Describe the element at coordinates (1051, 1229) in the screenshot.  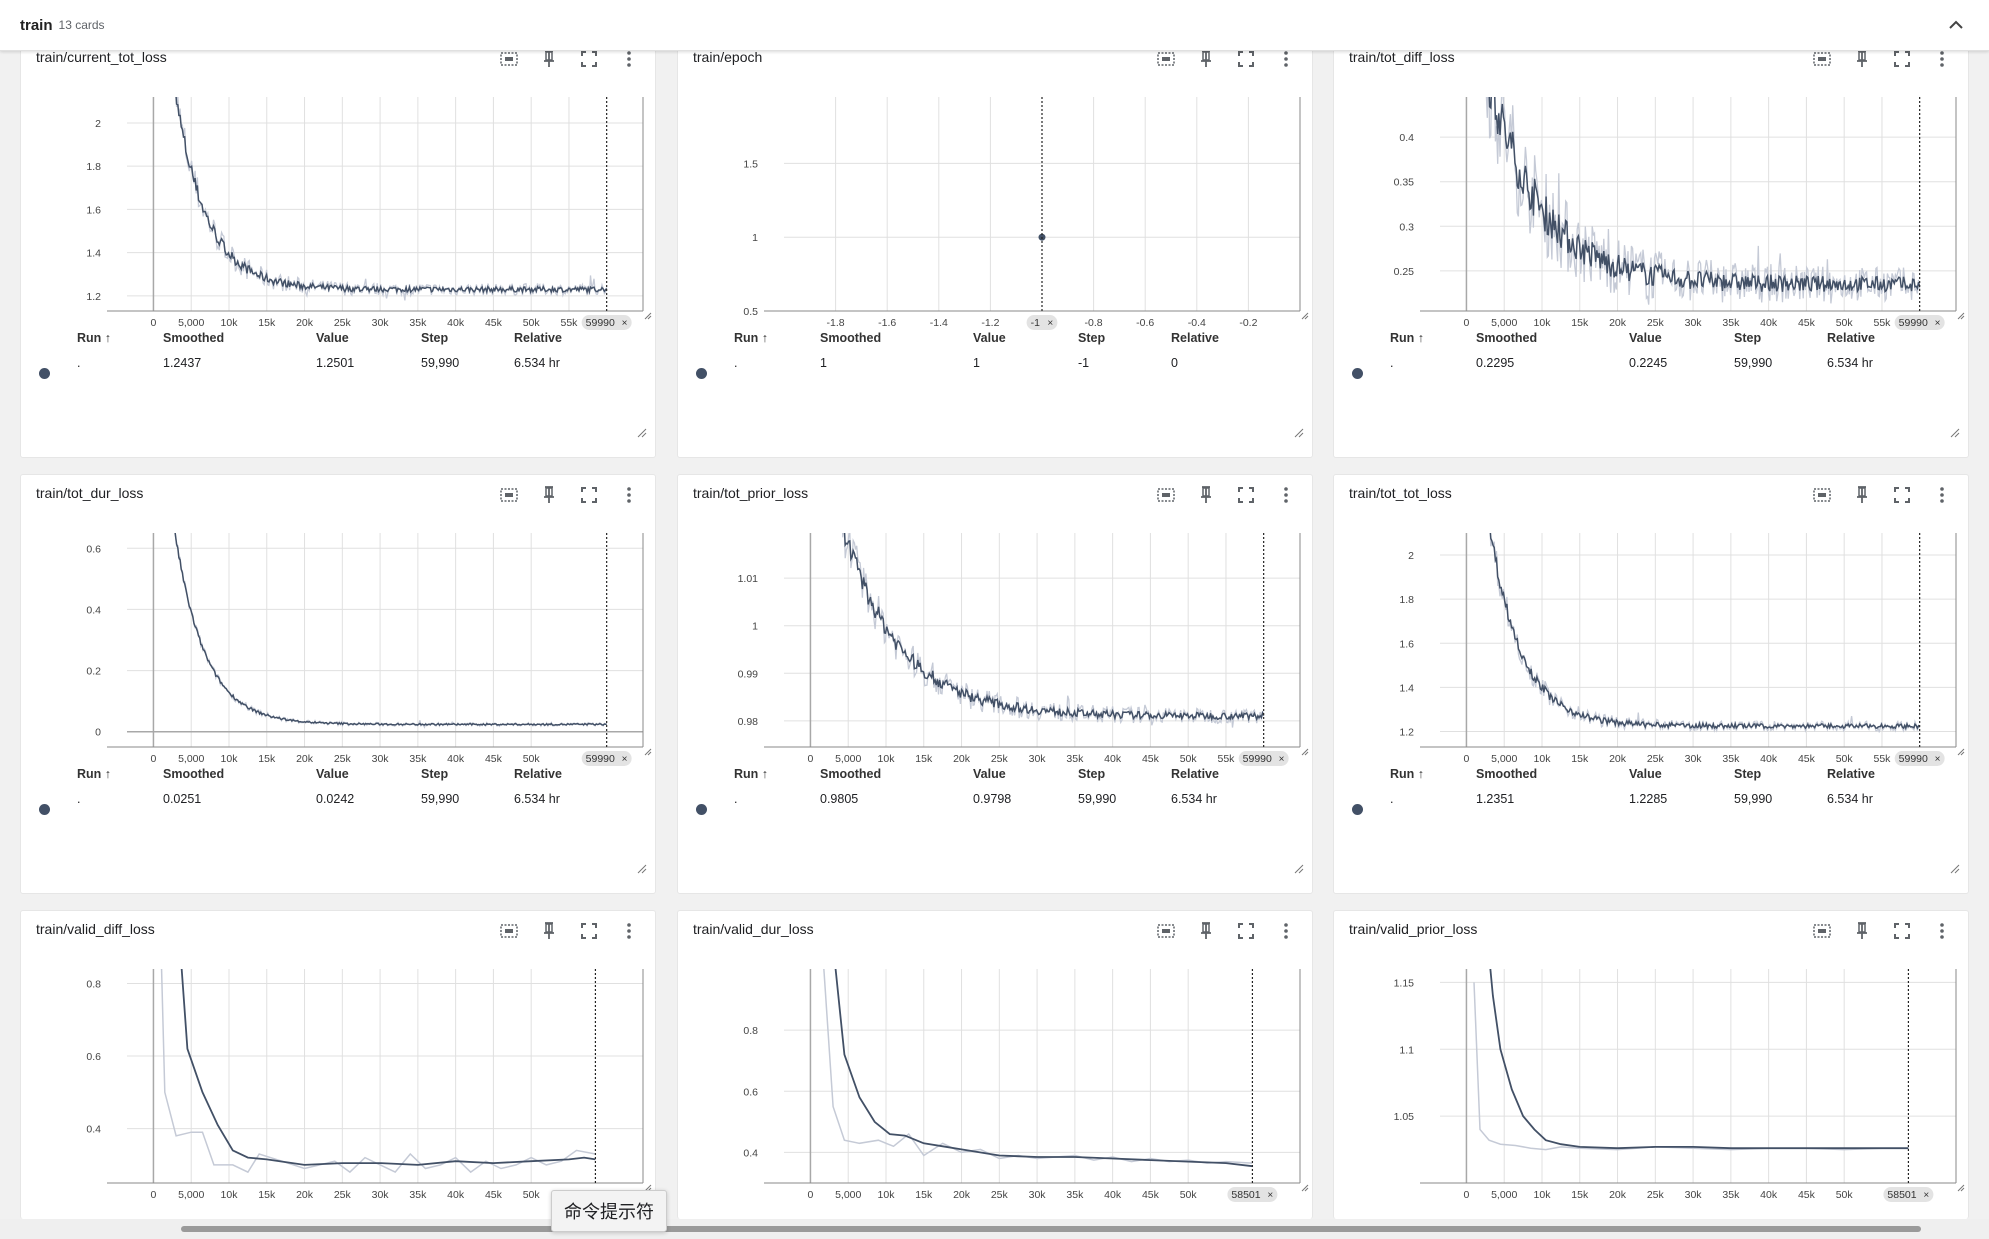
I see `scrollbar-thumb` at that location.